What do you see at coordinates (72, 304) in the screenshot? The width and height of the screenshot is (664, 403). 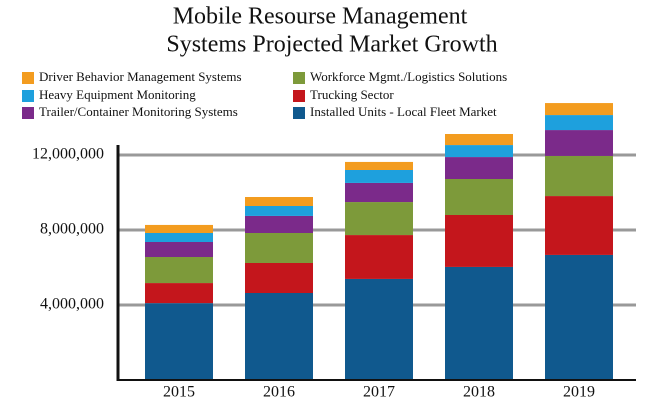 I see `y-tick-label: 4,000,000` at bounding box center [72, 304].